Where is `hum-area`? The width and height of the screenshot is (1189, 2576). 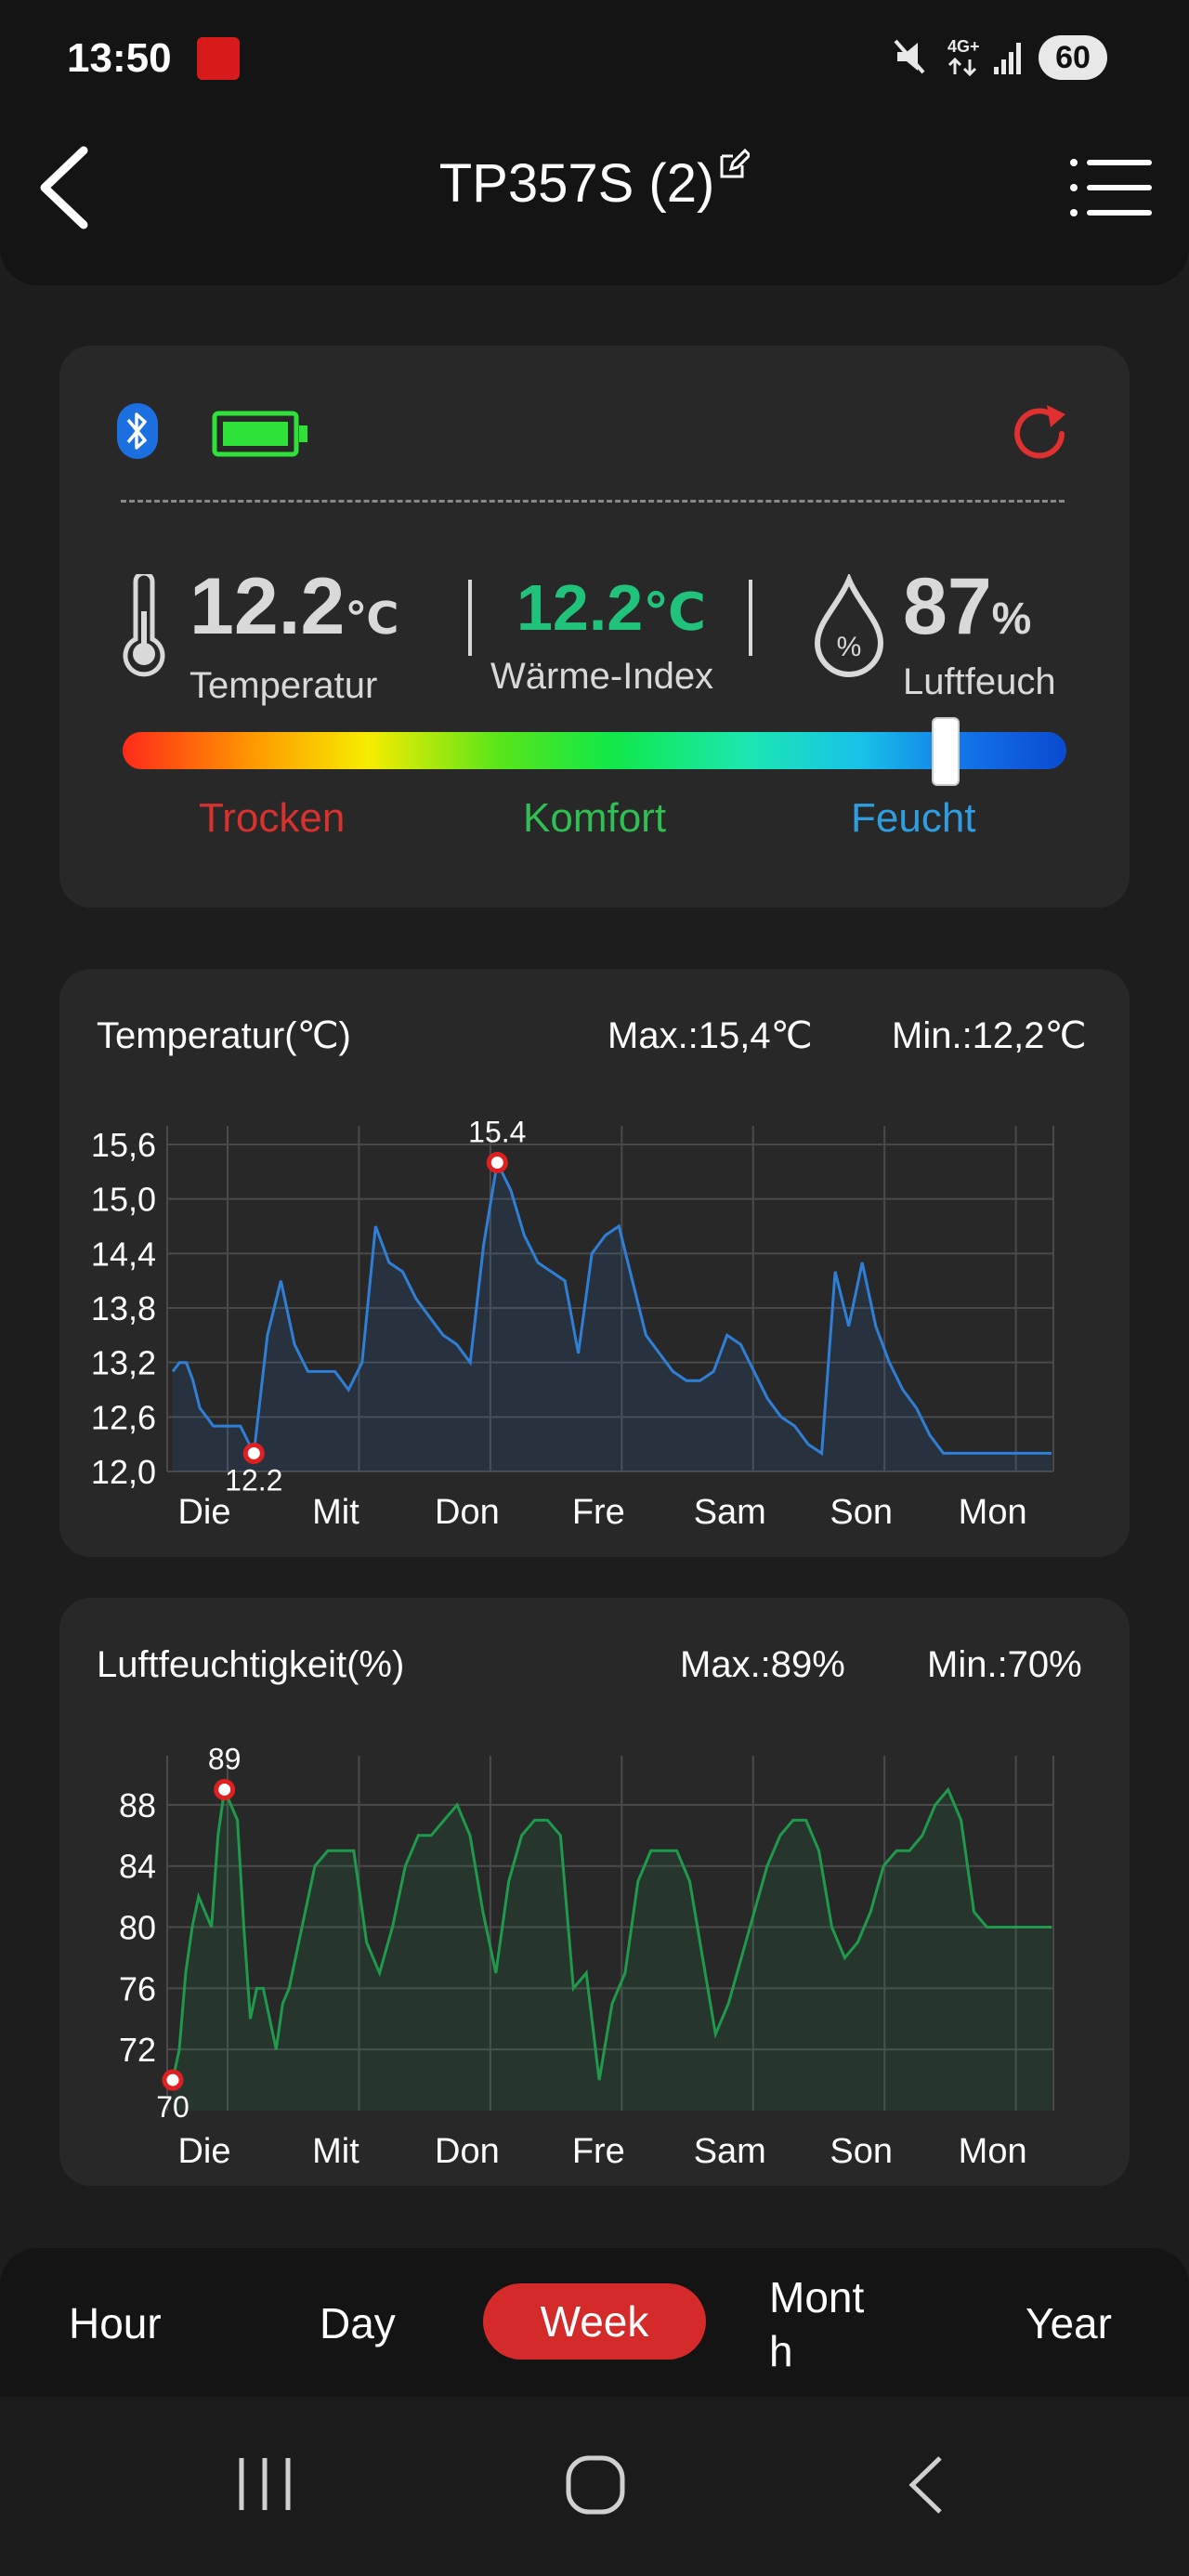
hum-area is located at coordinates (612, 1950).